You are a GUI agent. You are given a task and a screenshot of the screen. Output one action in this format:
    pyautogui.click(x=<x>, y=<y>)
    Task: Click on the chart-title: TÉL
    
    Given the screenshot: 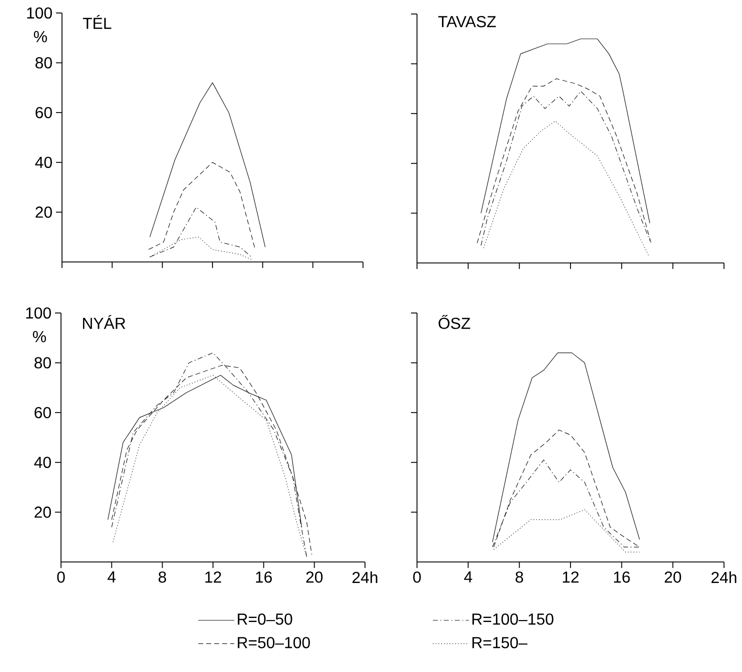 What is the action you would take?
    pyautogui.click(x=97, y=22)
    